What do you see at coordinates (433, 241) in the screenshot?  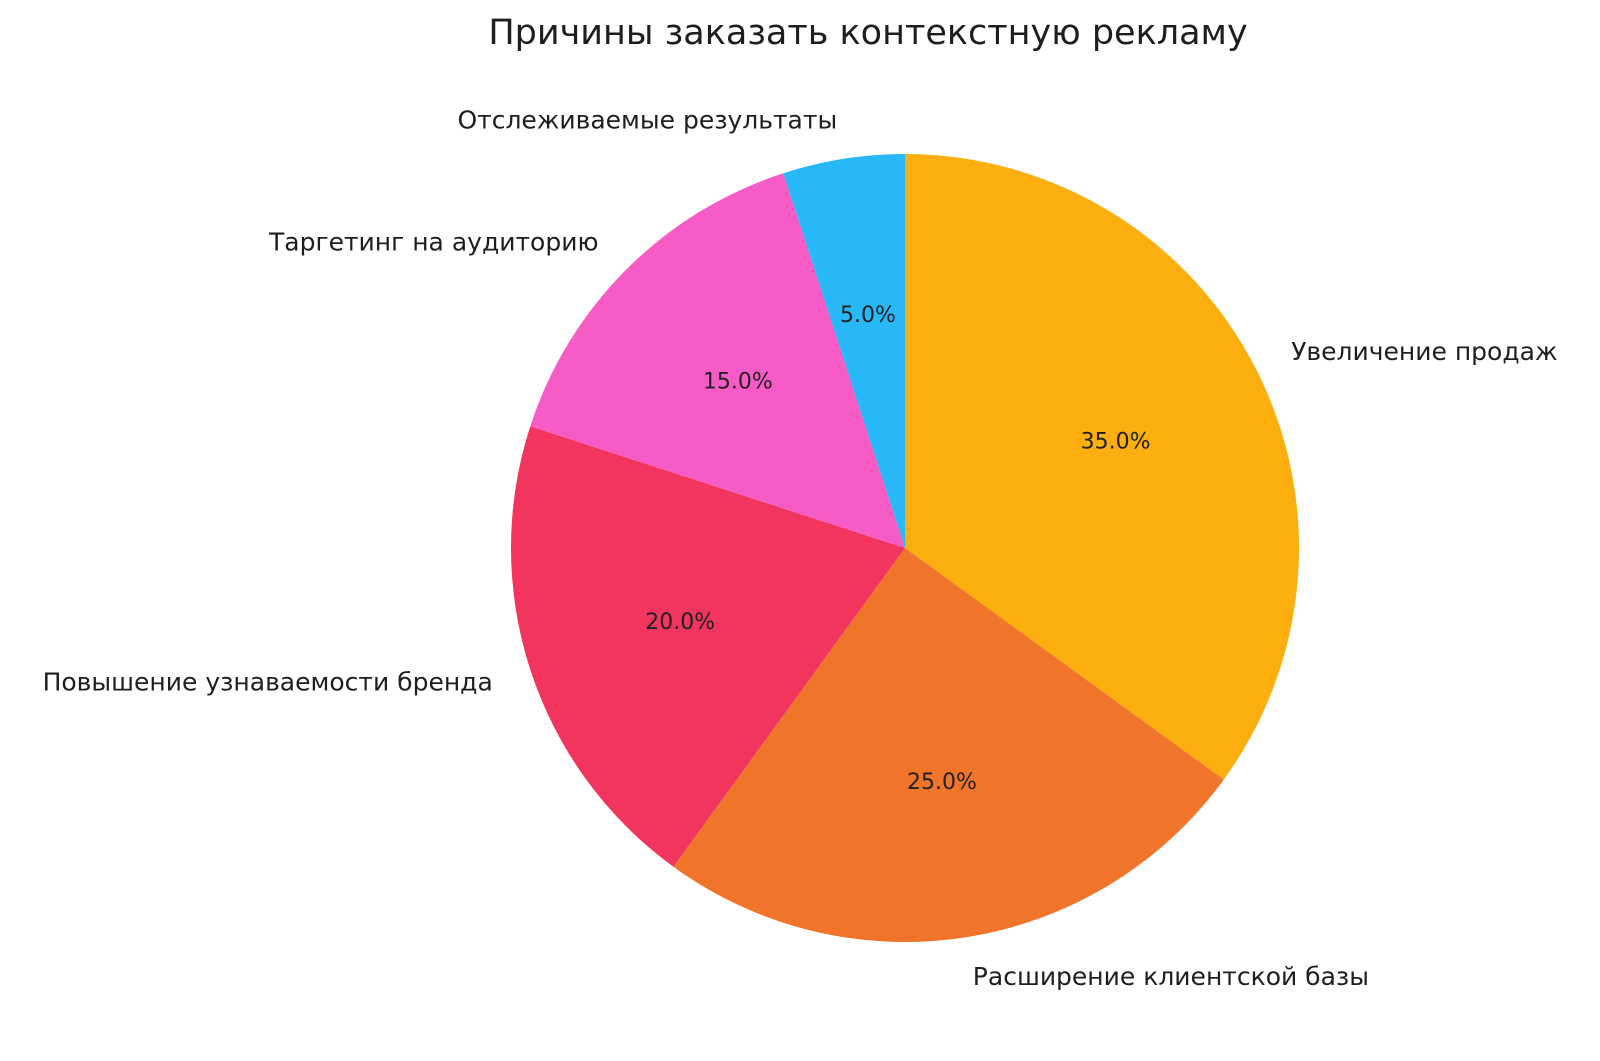 I see `slice-label-4: Таргетинг на аудиторию` at bounding box center [433, 241].